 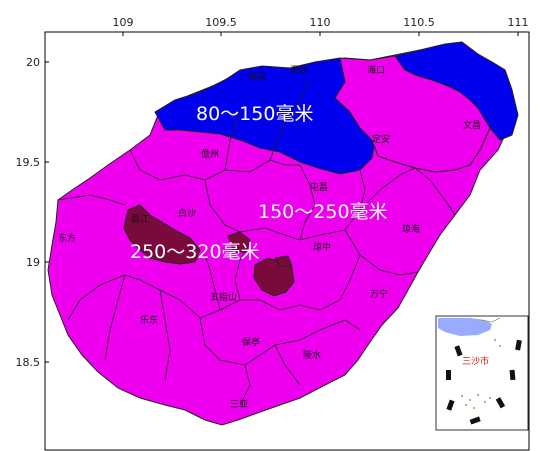 I want to click on city-label: 定安, so click(x=381, y=139).